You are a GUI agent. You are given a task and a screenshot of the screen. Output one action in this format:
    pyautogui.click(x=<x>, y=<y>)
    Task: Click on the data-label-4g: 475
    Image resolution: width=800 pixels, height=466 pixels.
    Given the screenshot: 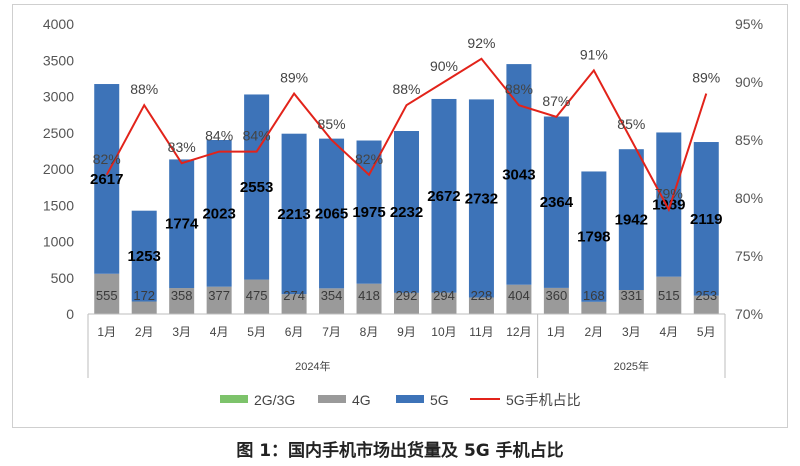 What is the action you would take?
    pyautogui.click(x=257, y=295)
    